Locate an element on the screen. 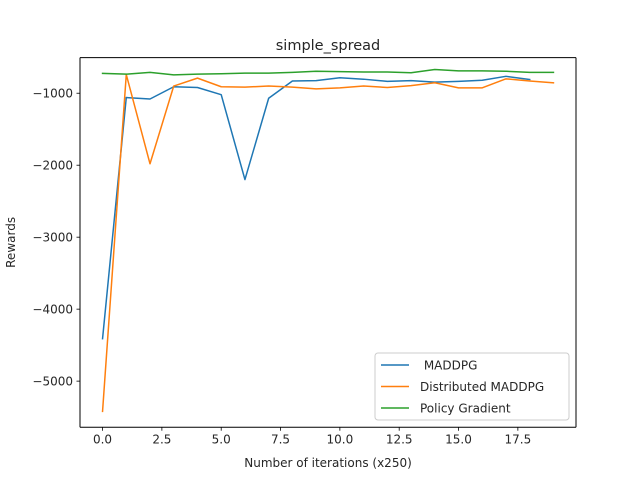  legend: MADDPG Distributed MADDPG Policy Gradient is located at coordinates (472, 386).